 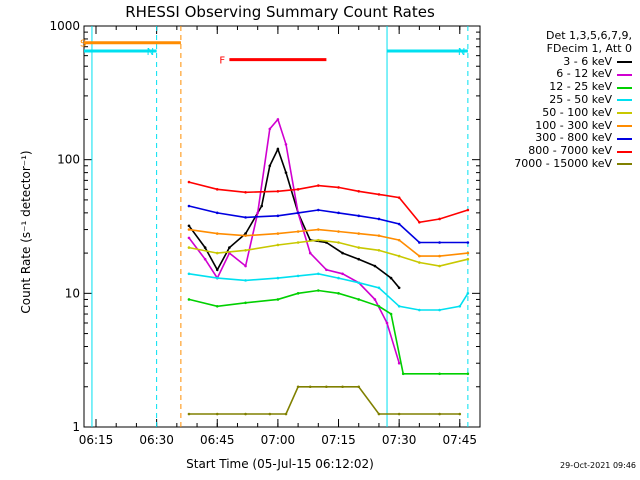 I want to click on legend-item-800-7000-kev: 800 - 7000 keV, so click(x=554, y=151).